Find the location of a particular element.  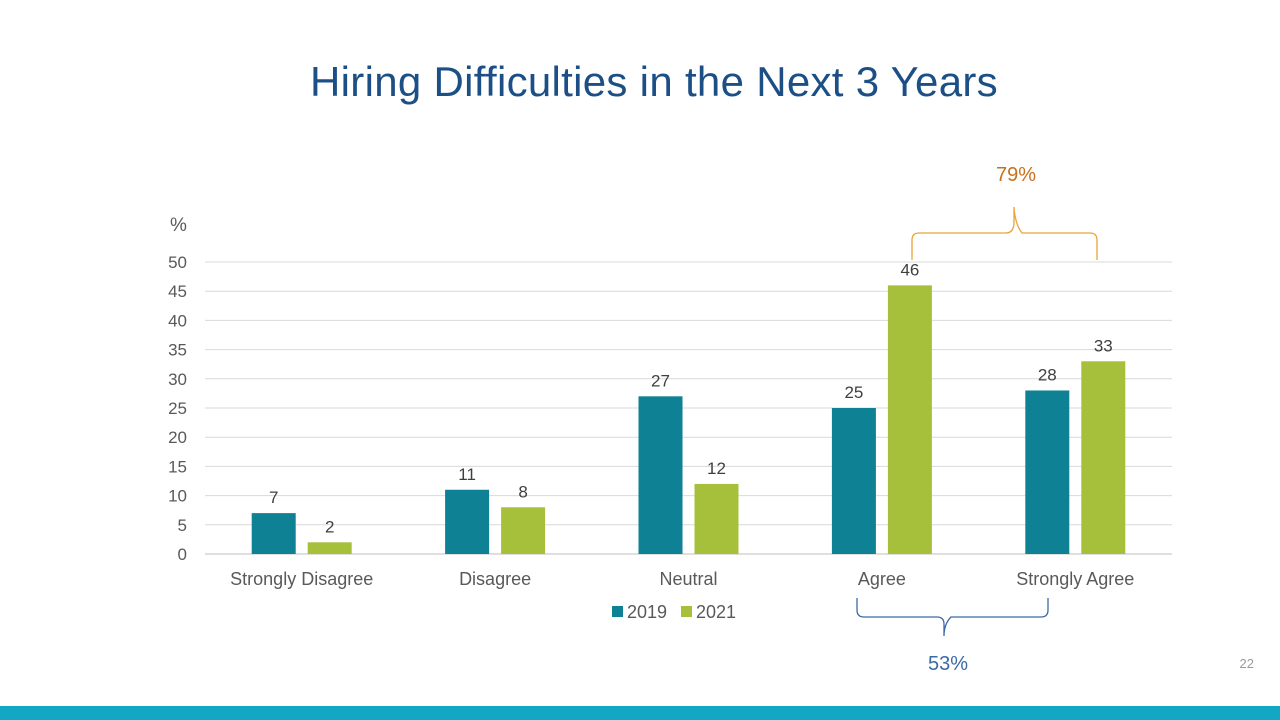

bar-2021-neutral is located at coordinates (716, 518).